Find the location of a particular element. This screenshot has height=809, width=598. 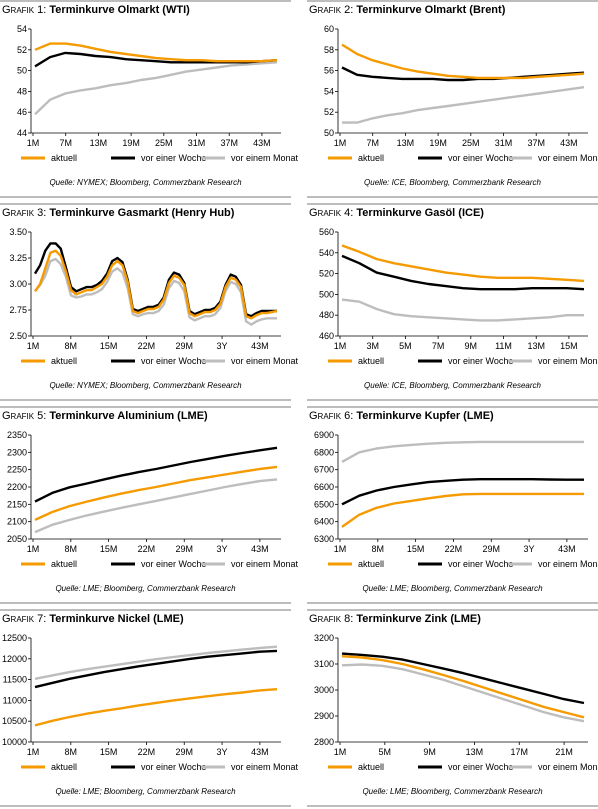

x-tick-label: 25M is located at coordinates (471, 143).